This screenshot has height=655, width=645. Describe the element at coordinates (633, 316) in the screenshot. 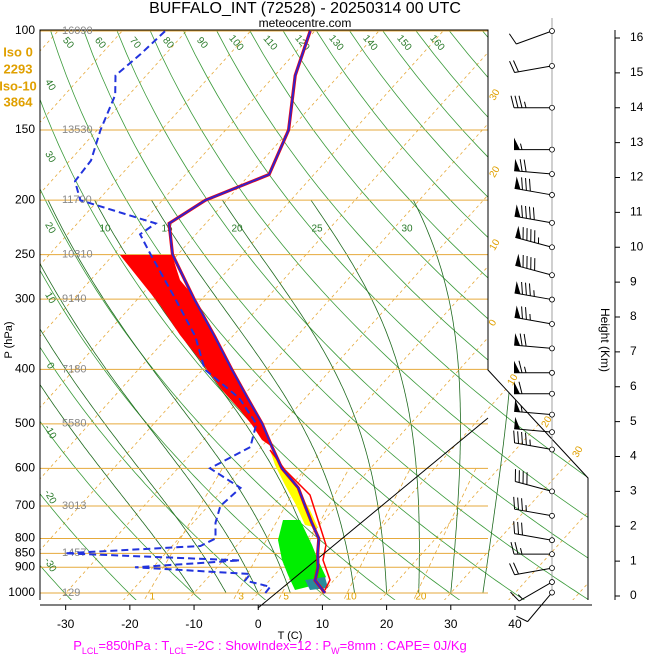

I see `y2-tick-label: 8` at that location.